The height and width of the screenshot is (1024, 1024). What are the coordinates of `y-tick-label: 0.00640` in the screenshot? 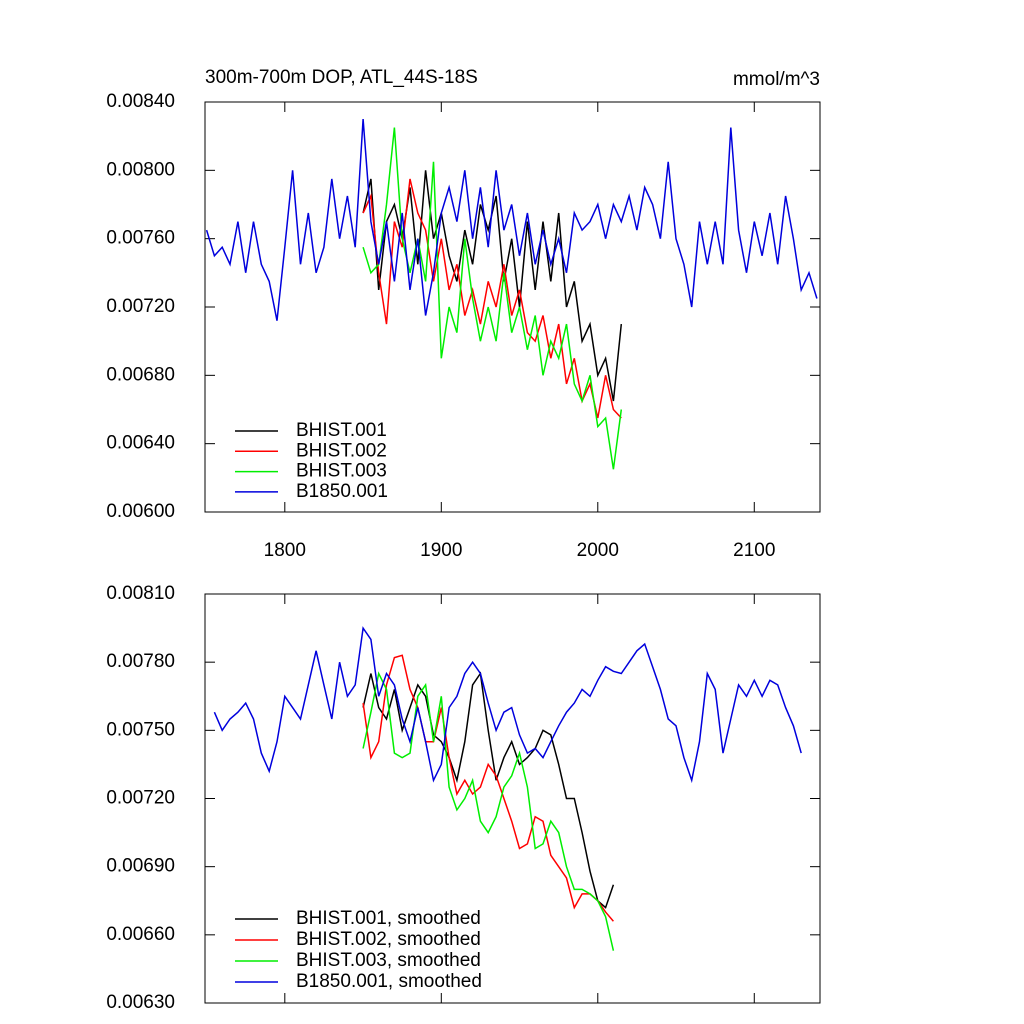 It's located at (140, 443).